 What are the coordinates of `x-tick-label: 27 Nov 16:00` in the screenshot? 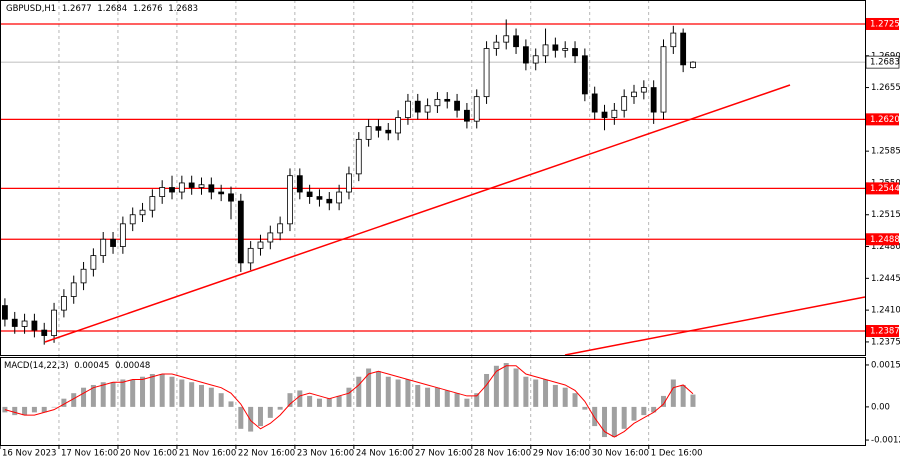 It's located at (443, 454).